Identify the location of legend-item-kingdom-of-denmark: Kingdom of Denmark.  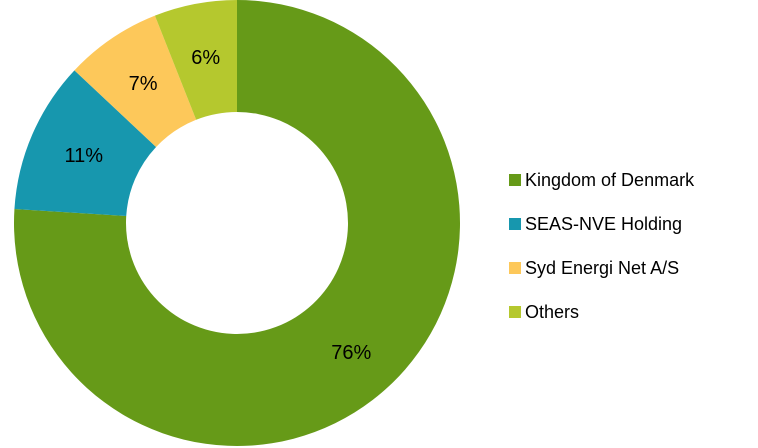
(601, 180).